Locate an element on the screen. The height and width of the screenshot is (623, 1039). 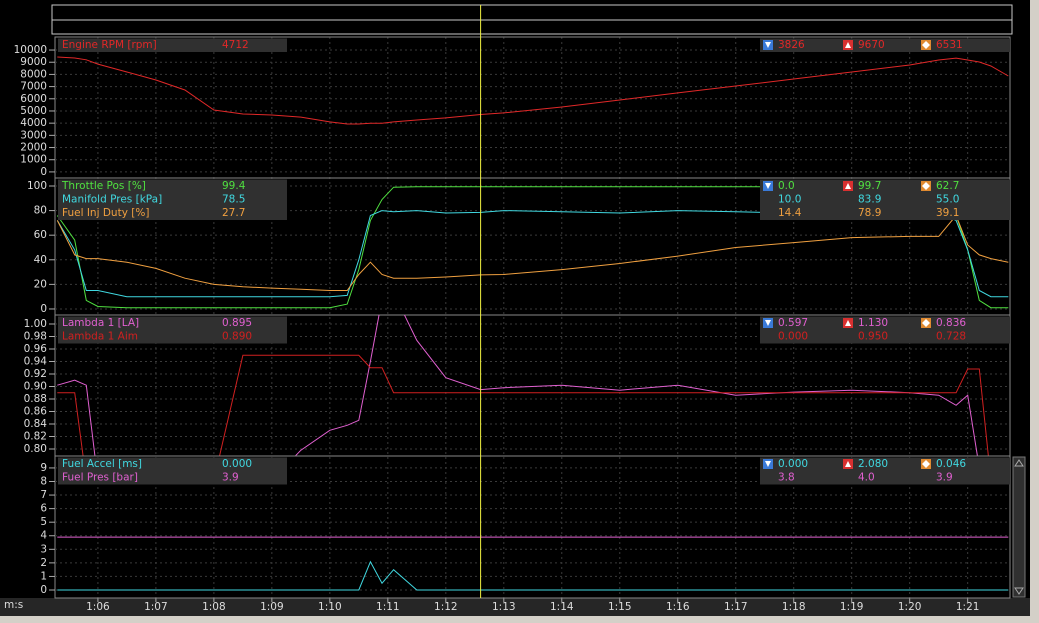
y-tick-label: 6 is located at coordinates (43, 509).